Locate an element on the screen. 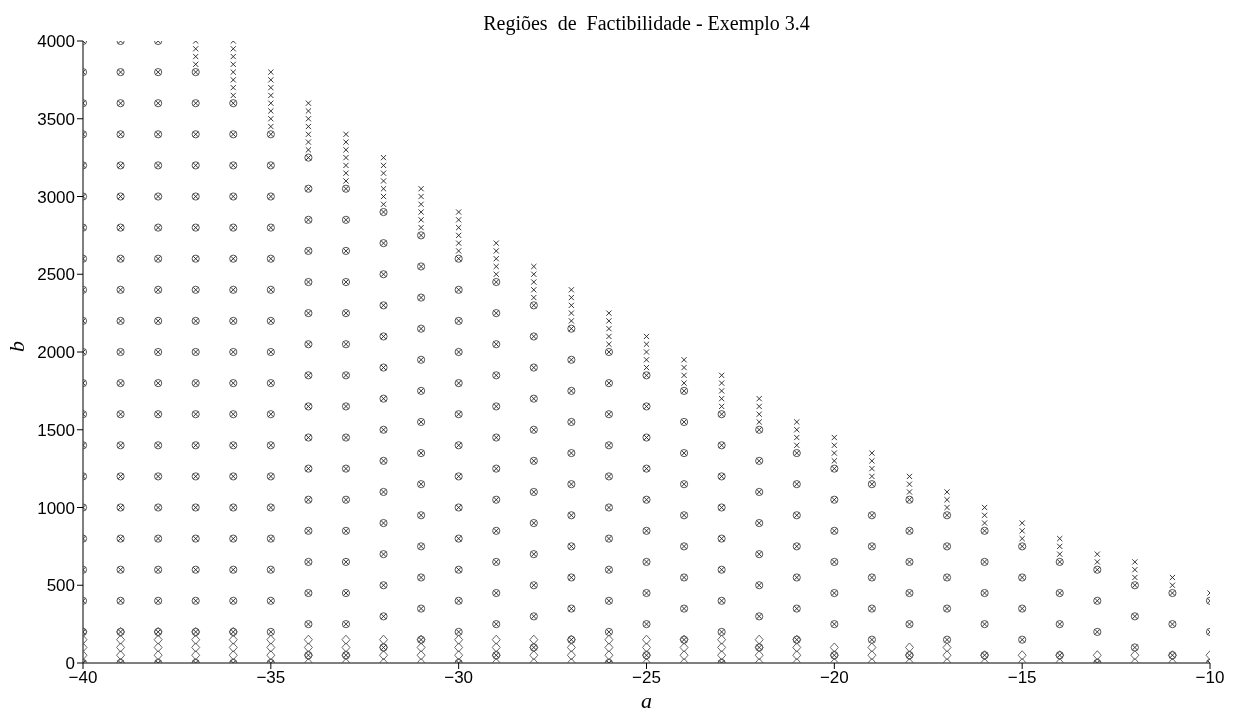 The image size is (1240, 711). x-tick-label: −15 is located at coordinates (1022, 678).